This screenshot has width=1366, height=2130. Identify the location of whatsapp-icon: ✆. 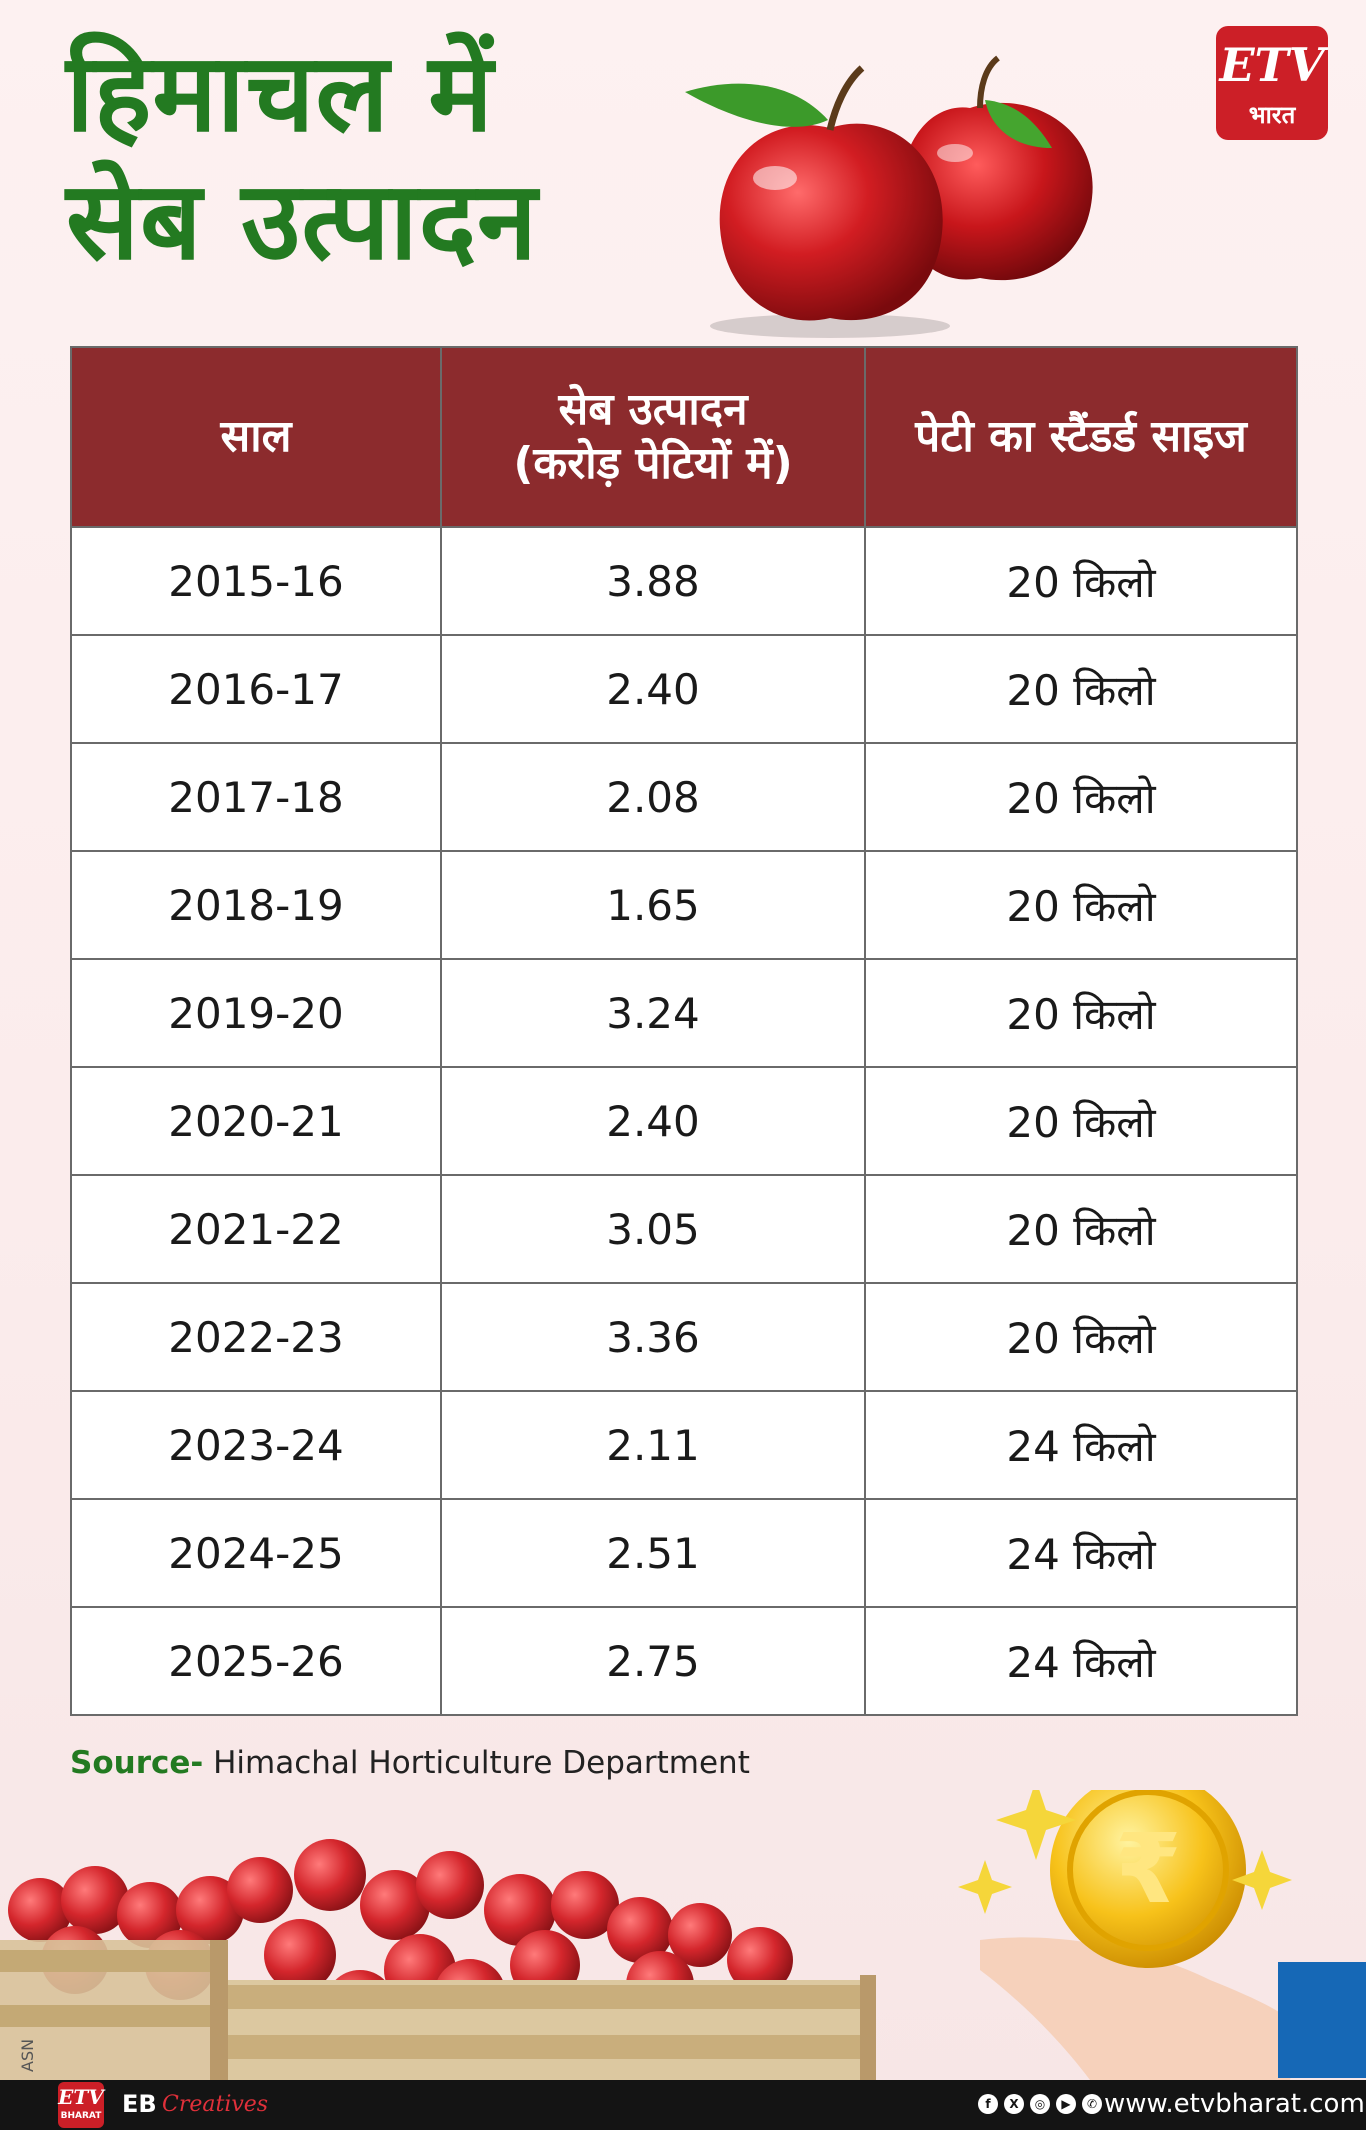
(1092, 2104).